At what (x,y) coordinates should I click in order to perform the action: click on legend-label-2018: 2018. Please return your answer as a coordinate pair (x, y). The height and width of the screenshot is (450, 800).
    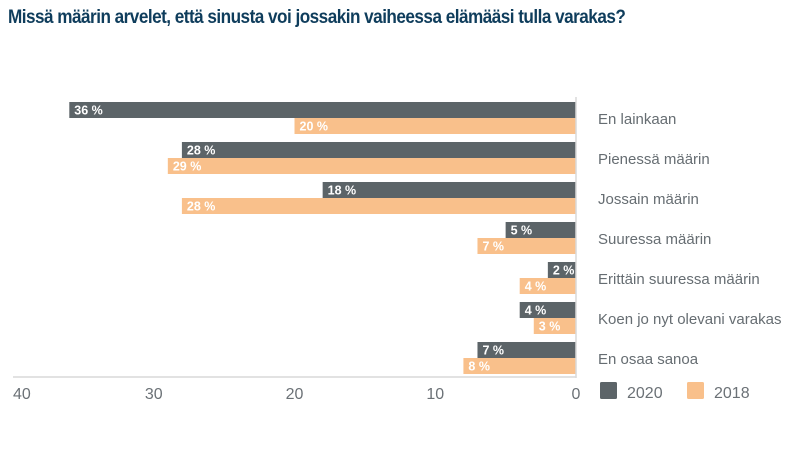
    Looking at the image, I should click on (732, 393).